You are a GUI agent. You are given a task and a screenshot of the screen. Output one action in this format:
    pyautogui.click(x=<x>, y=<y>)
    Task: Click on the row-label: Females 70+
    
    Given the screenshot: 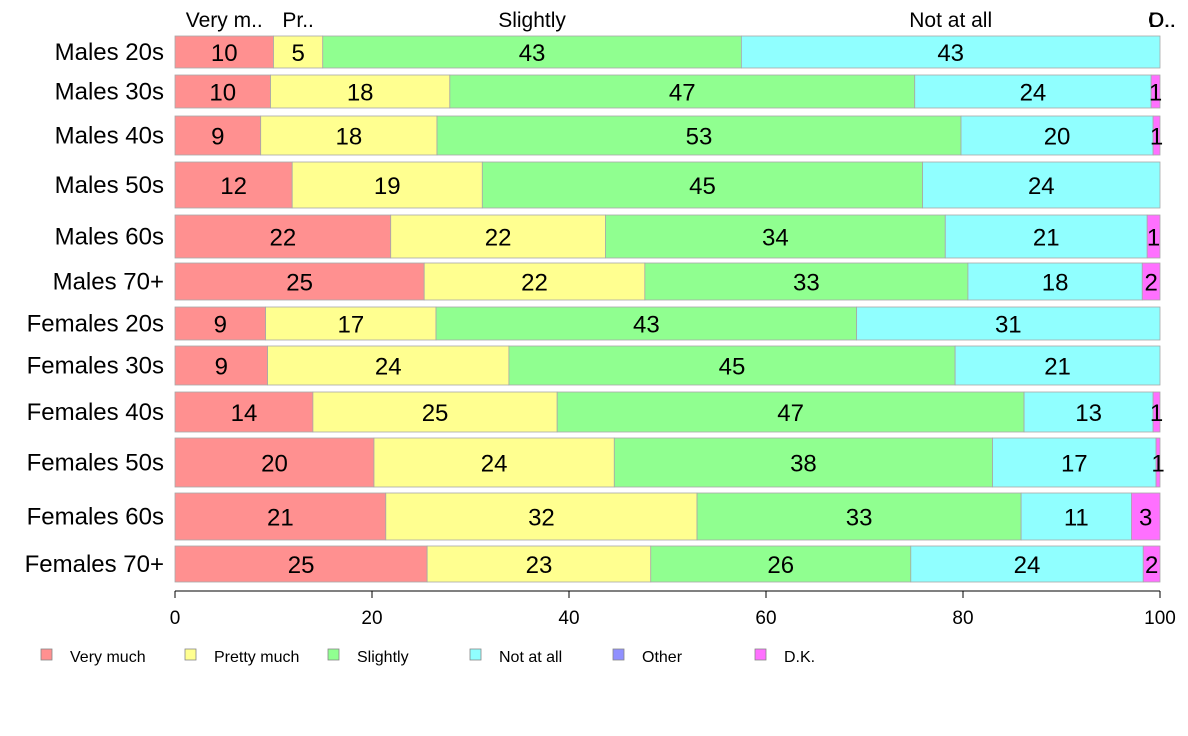 What is the action you would take?
    pyautogui.click(x=94, y=564)
    